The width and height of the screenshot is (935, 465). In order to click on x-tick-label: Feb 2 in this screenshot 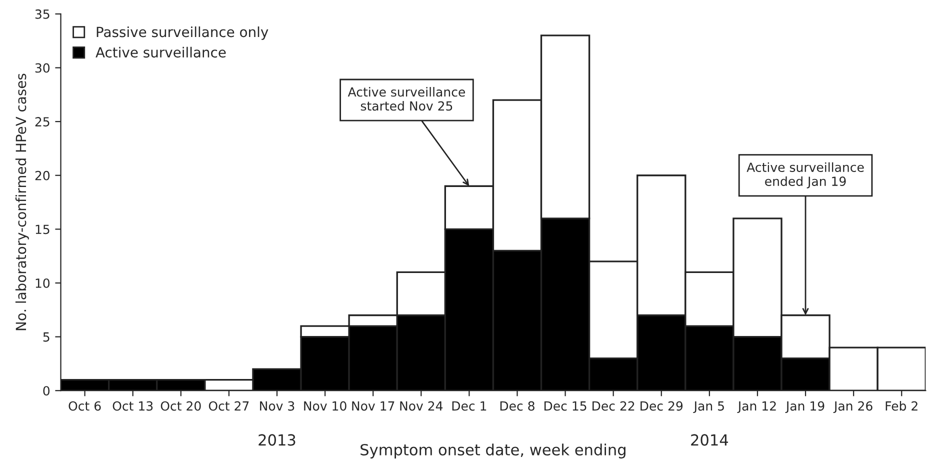, I will do `click(902, 406)`.